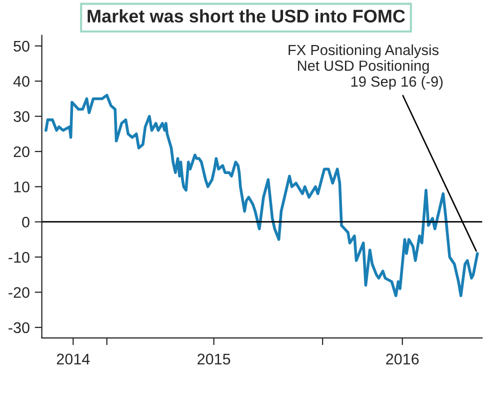 This screenshot has width=492, height=393. I want to click on x-tick-label: 2016, so click(402, 359).